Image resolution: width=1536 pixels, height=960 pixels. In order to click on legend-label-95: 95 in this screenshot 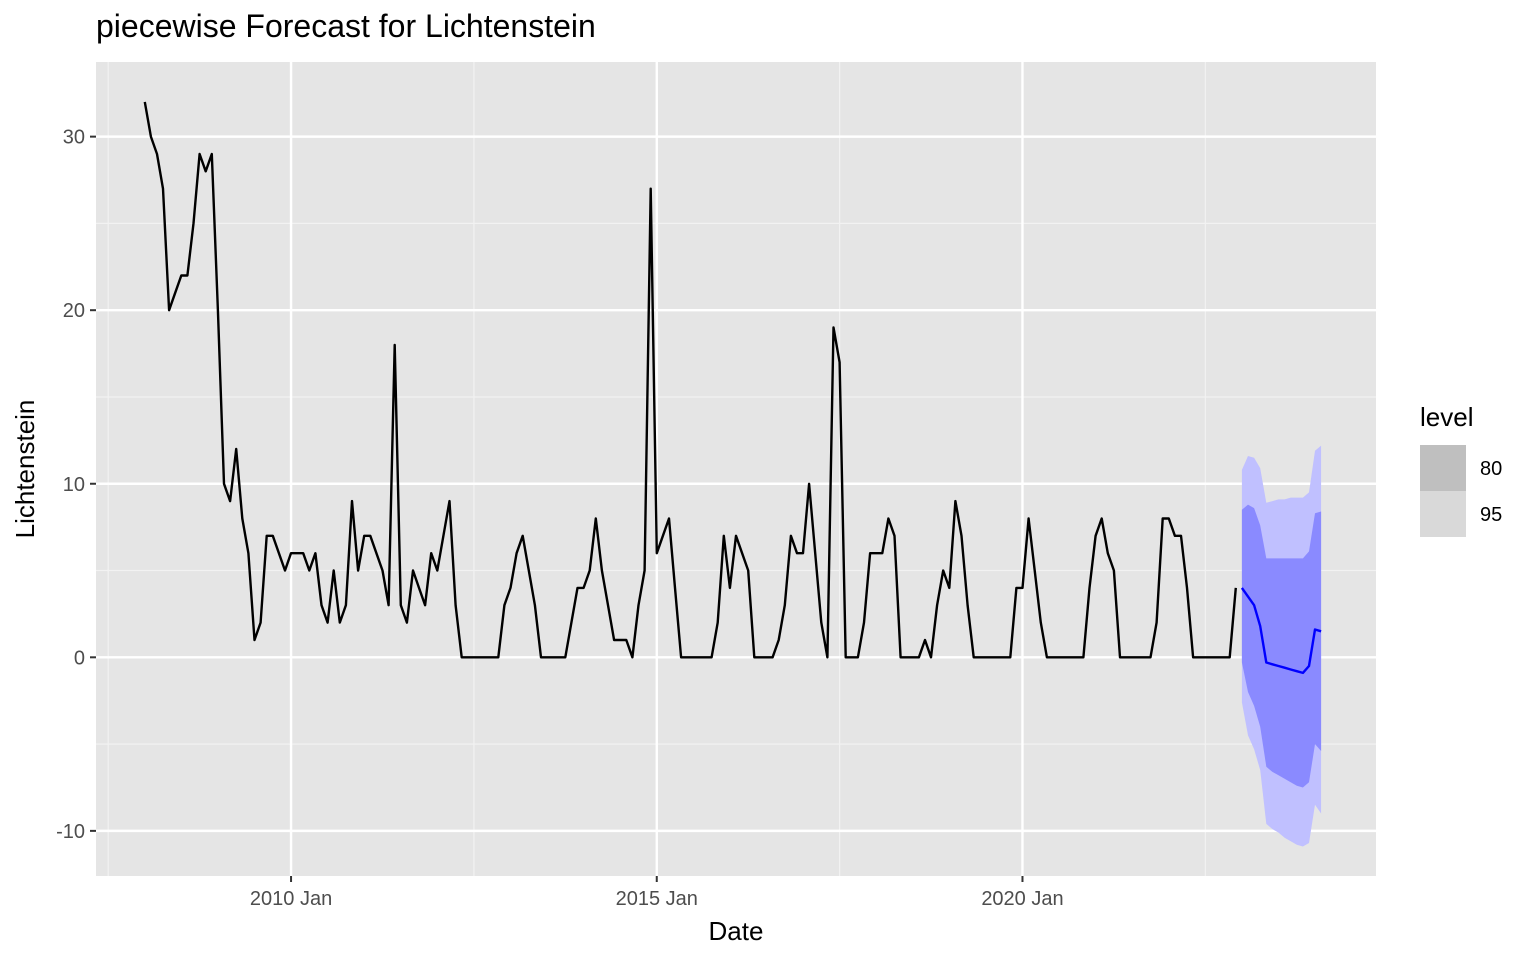, I will do `click(1491, 515)`.